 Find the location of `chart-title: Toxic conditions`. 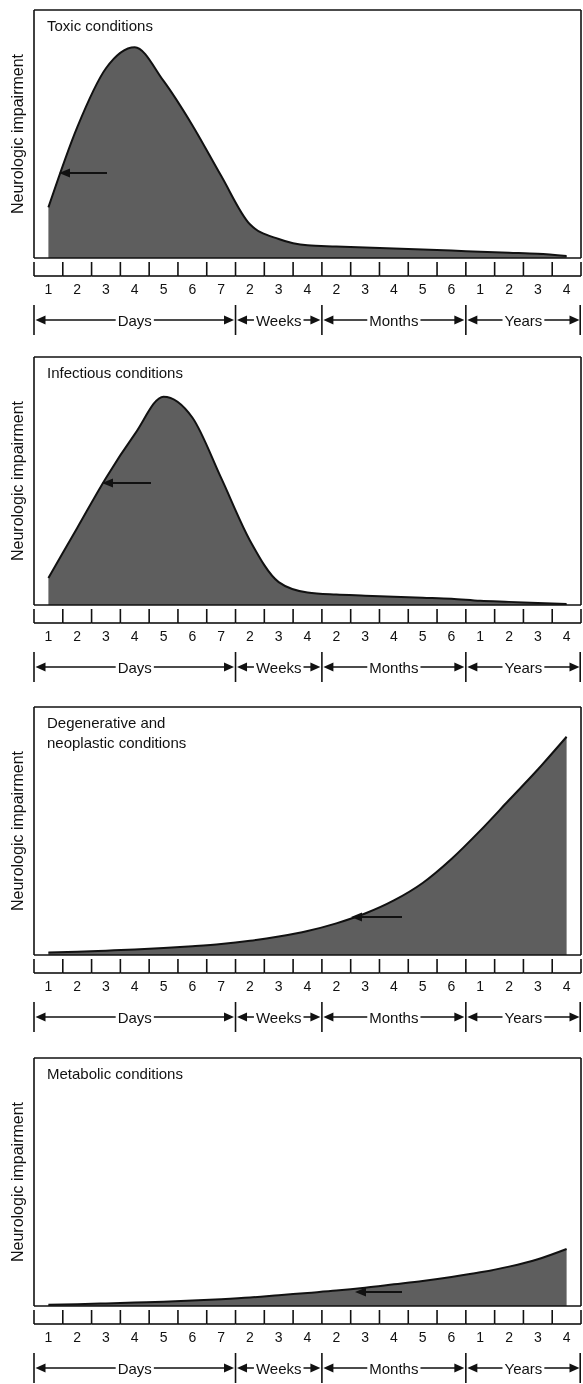

chart-title: Toxic conditions is located at coordinates (100, 26).